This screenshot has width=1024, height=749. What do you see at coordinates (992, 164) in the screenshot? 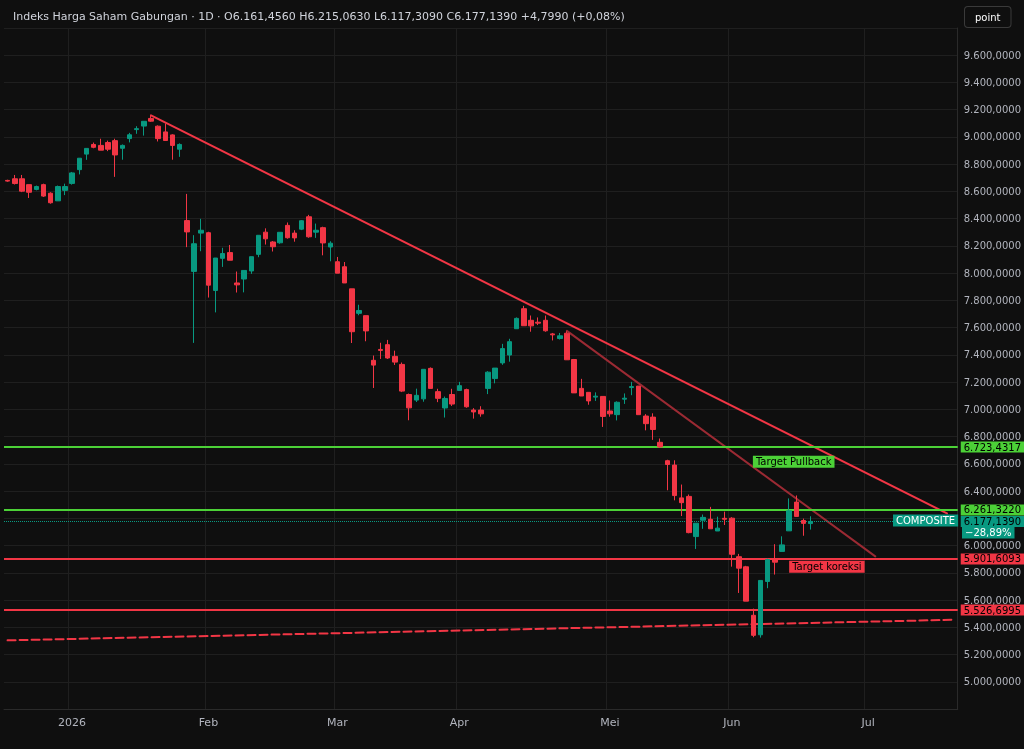
I see `y-tick-label: 8.800,0000` at bounding box center [992, 164].